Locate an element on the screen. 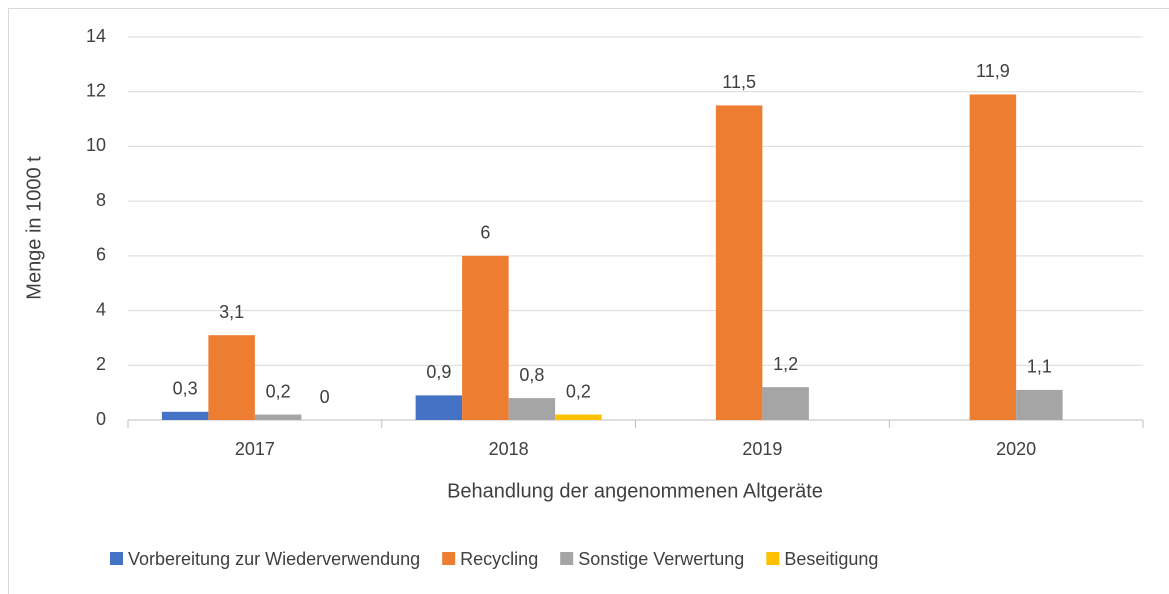 The height and width of the screenshot is (594, 1169). data-label: 3,1 is located at coordinates (231, 312).